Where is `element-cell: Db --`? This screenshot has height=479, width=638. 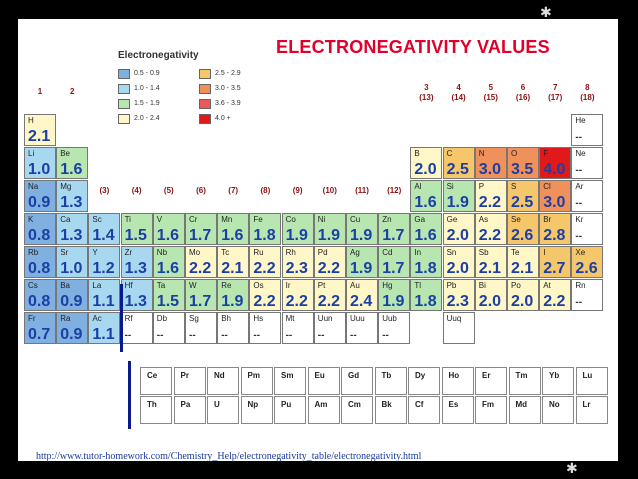 element-cell: Db -- is located at coordinates (168, 328).